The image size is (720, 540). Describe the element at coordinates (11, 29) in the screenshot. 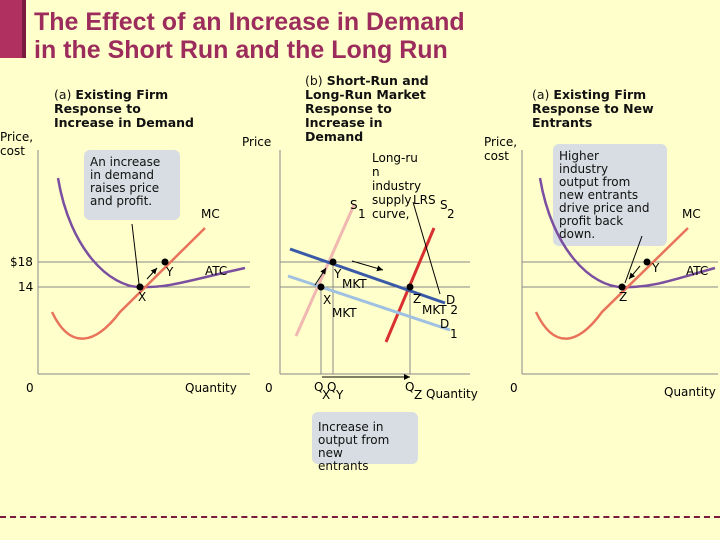

I see `accent-bar` at that location.